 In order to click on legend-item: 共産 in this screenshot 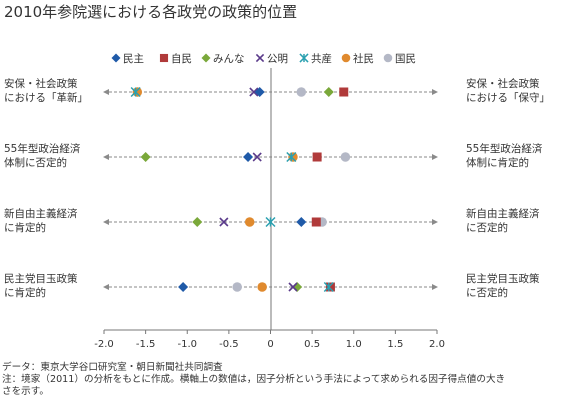, I will do `click(315, 58)`.